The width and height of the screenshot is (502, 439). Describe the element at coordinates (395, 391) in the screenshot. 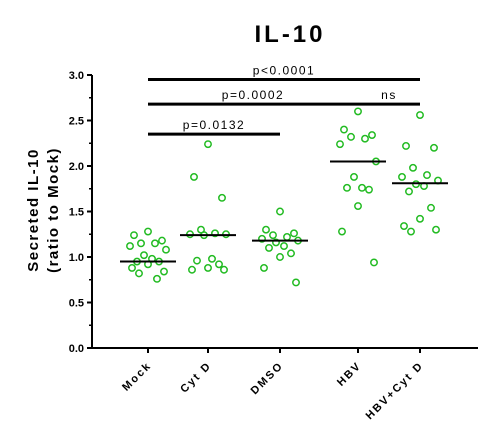

I see `x-category-label: HBV+Cyt D` at that location.